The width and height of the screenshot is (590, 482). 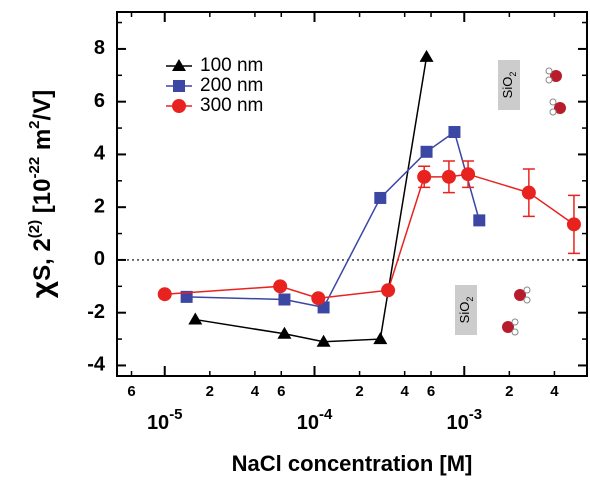 What do you see at coordinates (96, 312) in the screenshot?
I see `y-tick-label: -2` at bounding box center [96, 312].